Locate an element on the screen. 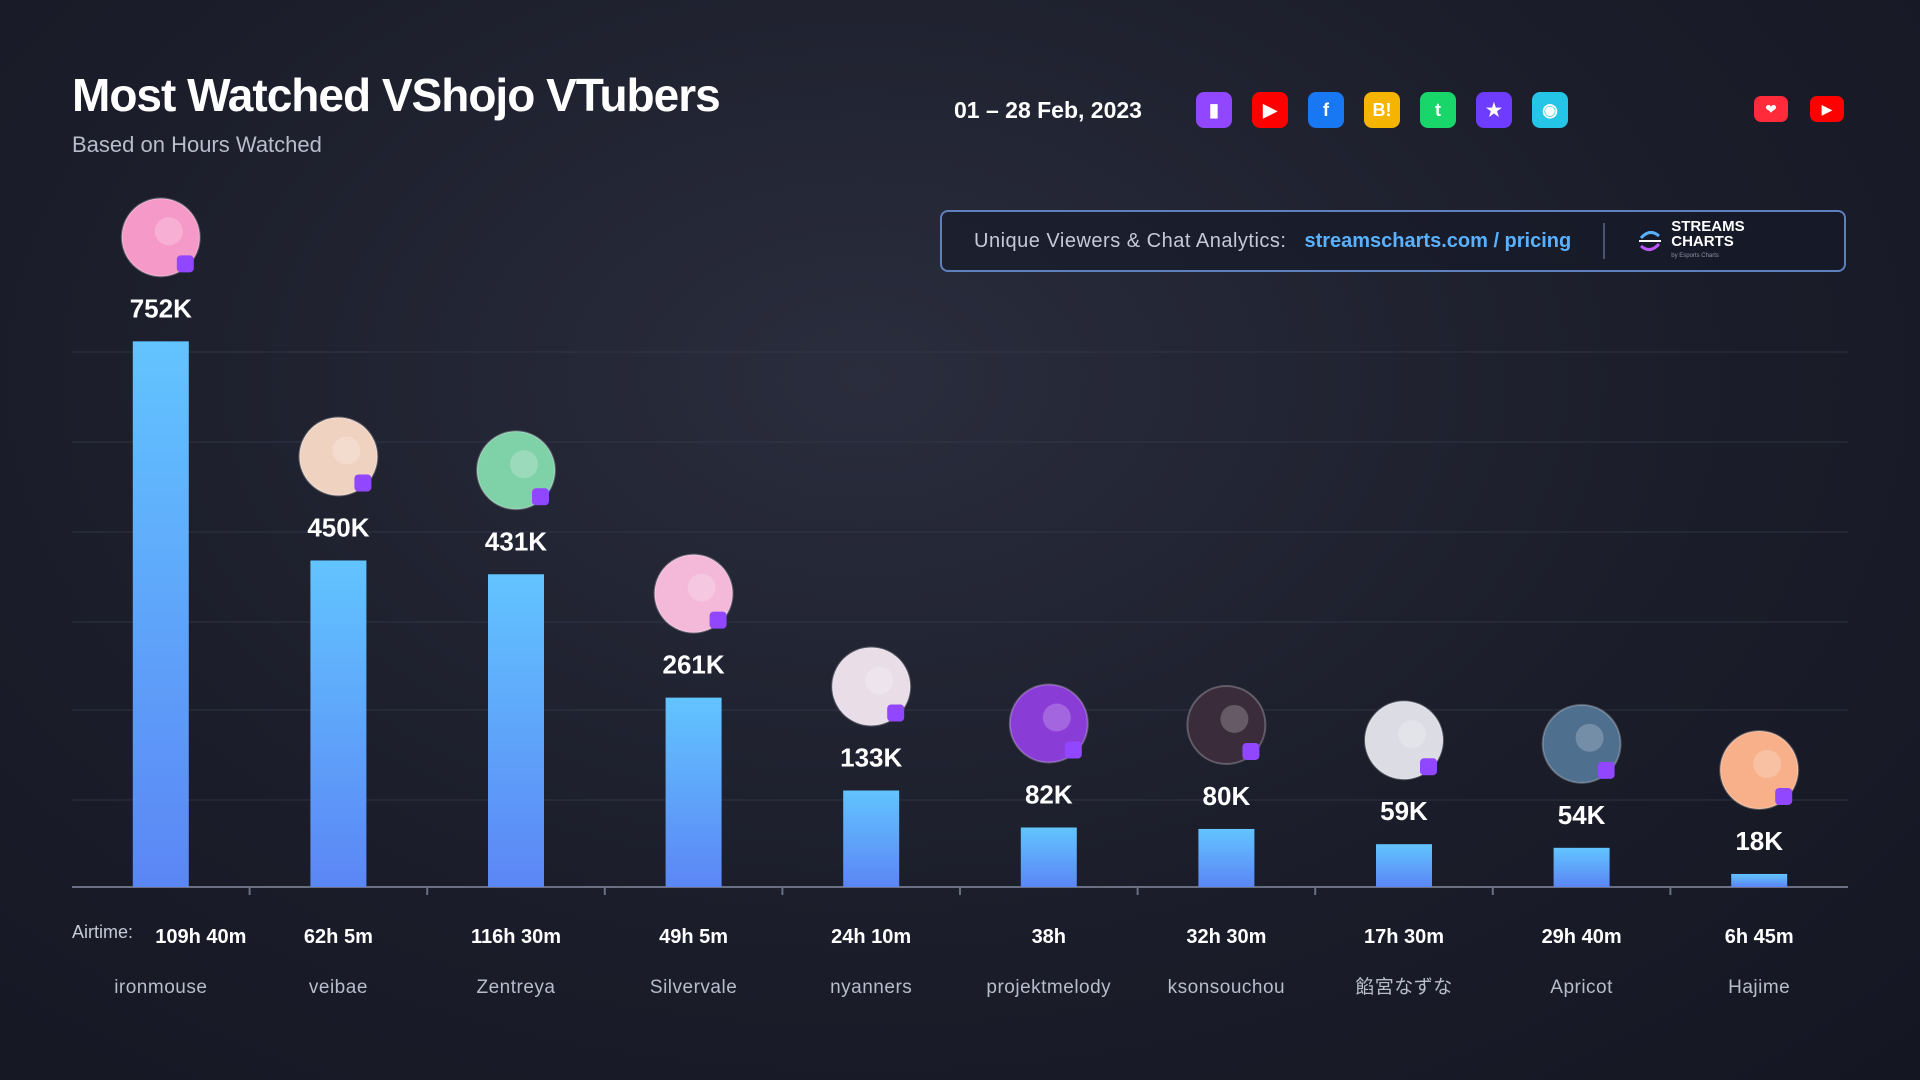 Image resolution: width=1920 pixels, height=1080 pixels. airtime-value: 116h 30m is located at coordinates (516, 937).